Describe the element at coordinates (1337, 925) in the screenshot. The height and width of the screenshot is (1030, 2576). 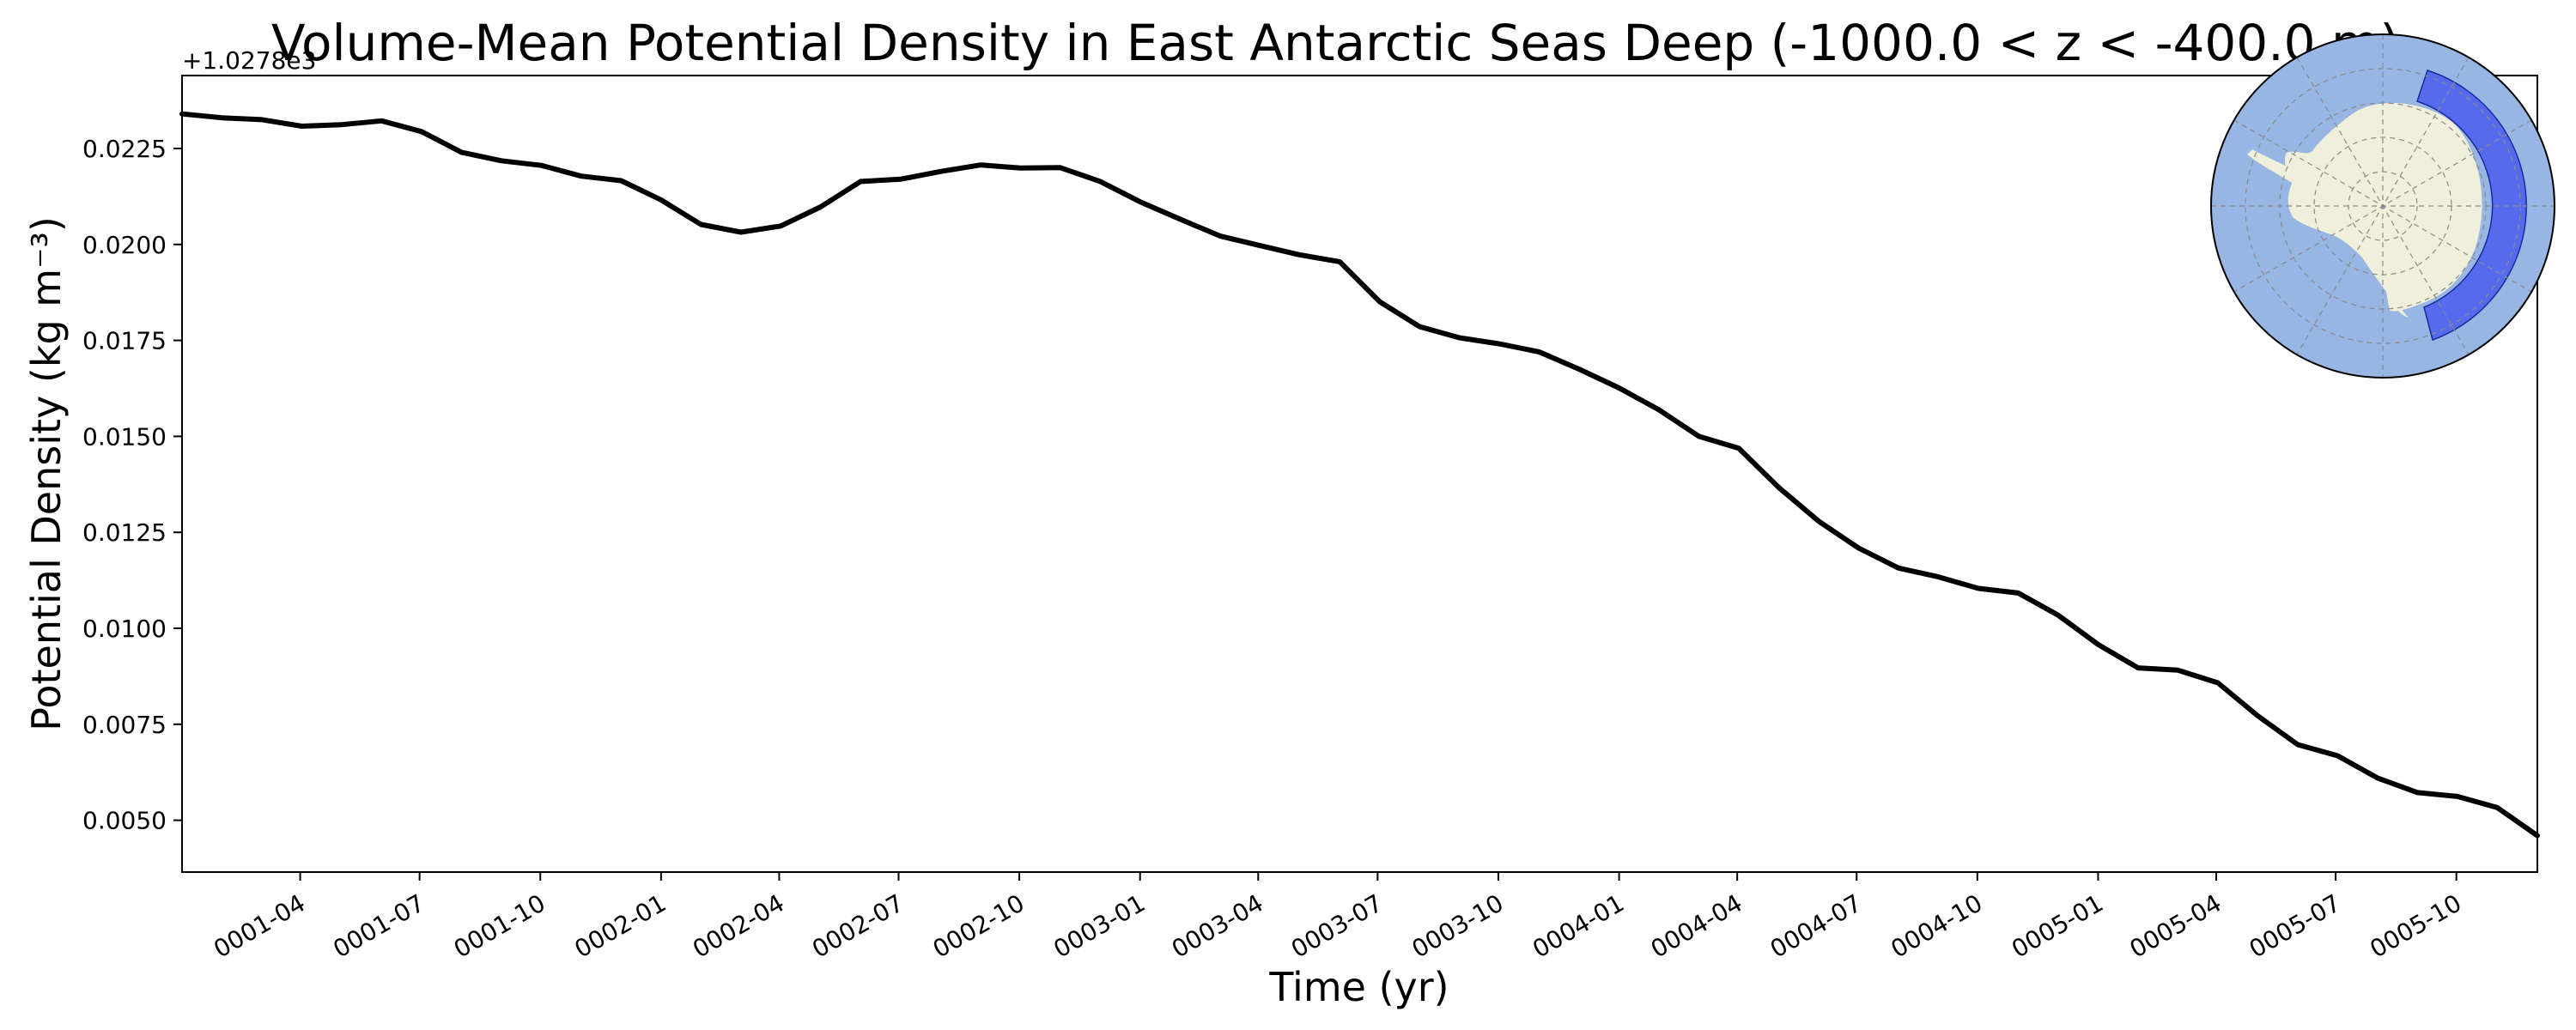
I see `x-tick-label: 0003-07` at that location.